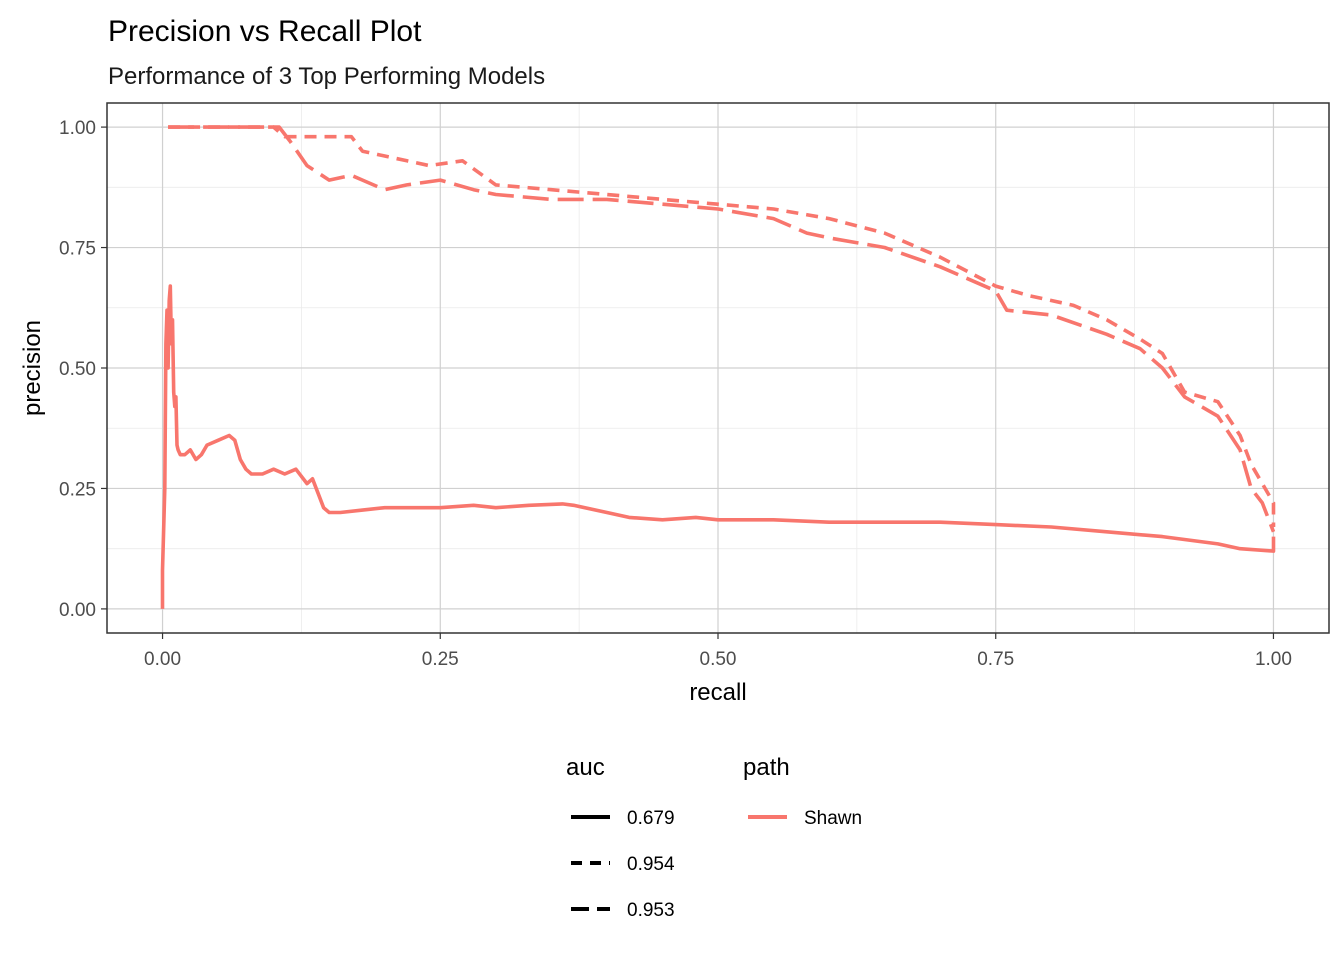 The width and height of the screenshot is (1344, 960). Describe the element at coordinates (717, 692) in the screenshot. I see `x-axis-title: recall` at that location.